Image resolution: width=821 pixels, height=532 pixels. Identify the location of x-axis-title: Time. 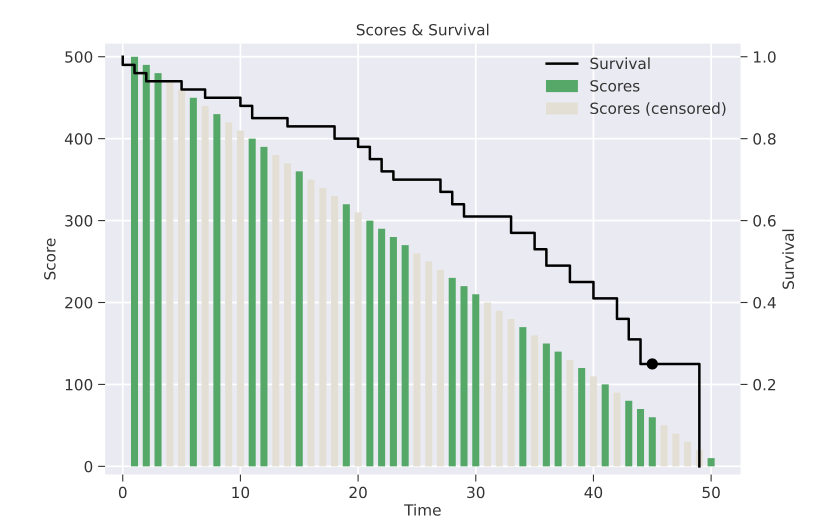
(422, 510).